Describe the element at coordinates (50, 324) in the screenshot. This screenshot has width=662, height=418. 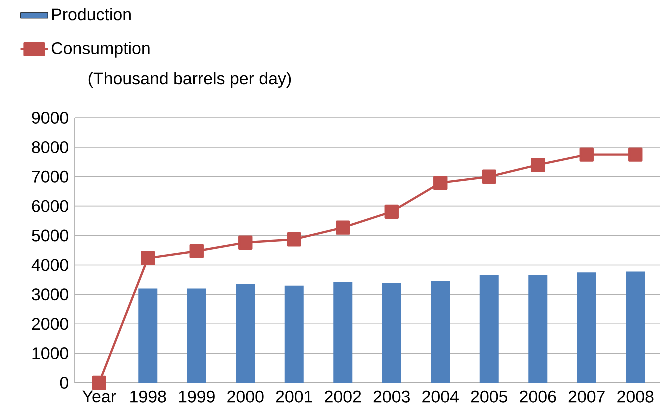
I see `y-tick-label: 2000` at that location.